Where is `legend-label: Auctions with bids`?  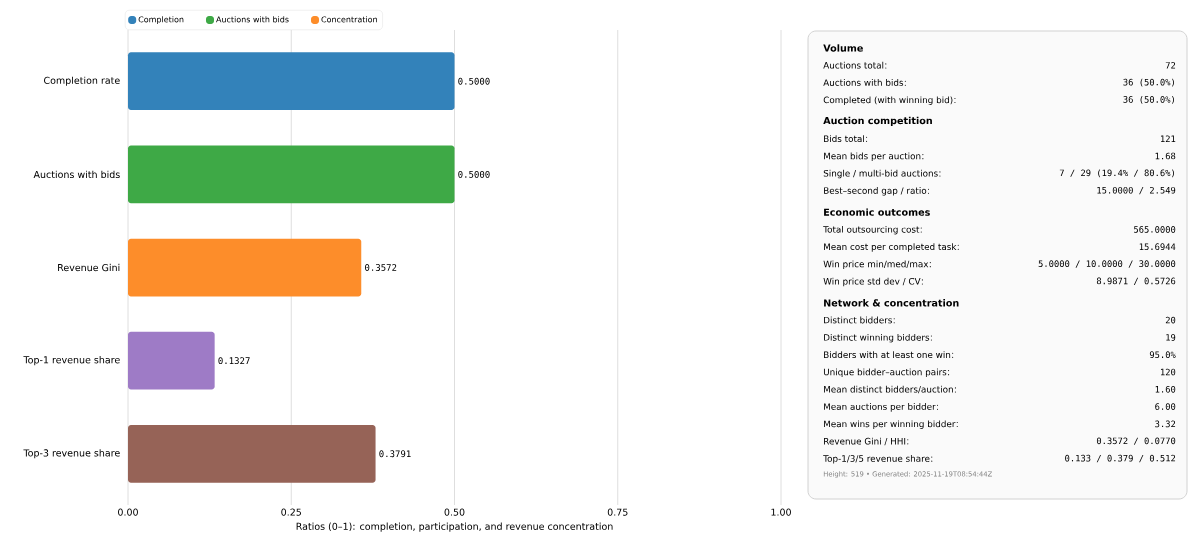 legend-label: Auctions with bids is located at coordinates (252, 19).